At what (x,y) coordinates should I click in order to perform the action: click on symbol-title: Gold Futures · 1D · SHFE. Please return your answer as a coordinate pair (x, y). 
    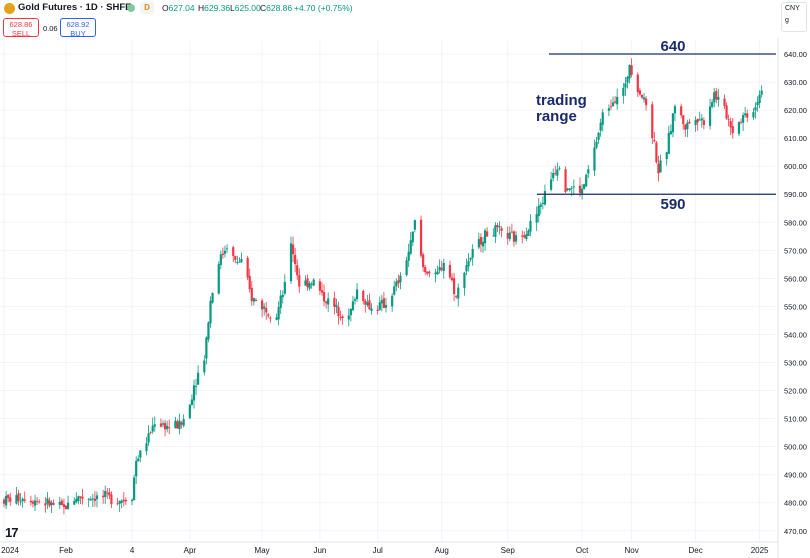
    Looking at the image, I should click on (75, 7).